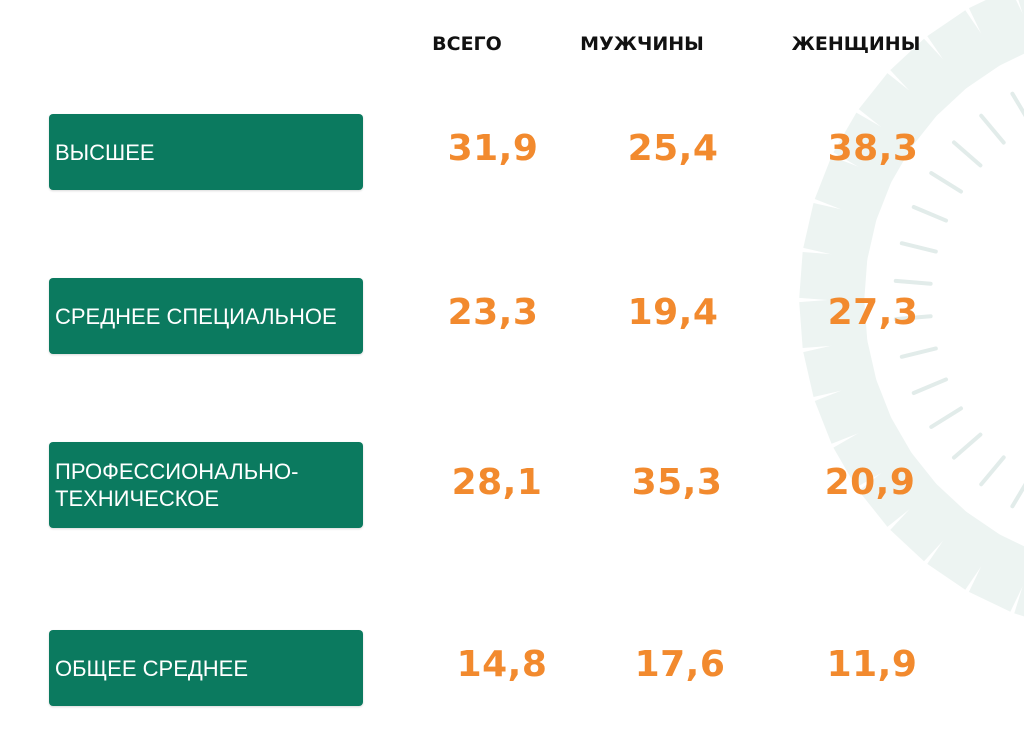  Describe the element at coordinates (493, 312) in the screenshot. I see `value-secondary-special-total: 23,3` at that location.